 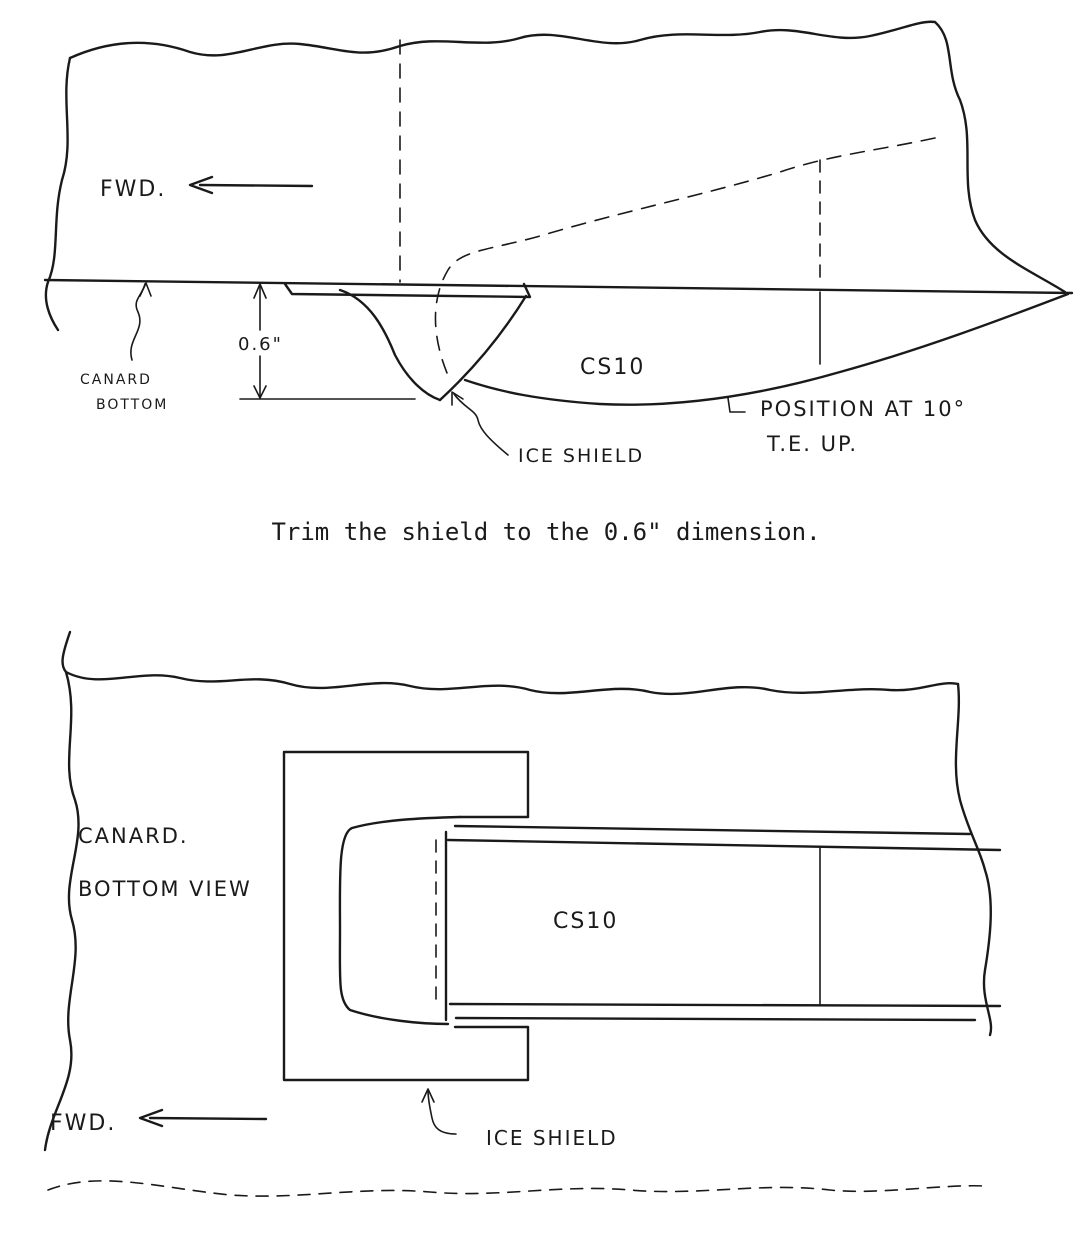 I want to click on canard-bottom-line, so click(x=558, y=286).